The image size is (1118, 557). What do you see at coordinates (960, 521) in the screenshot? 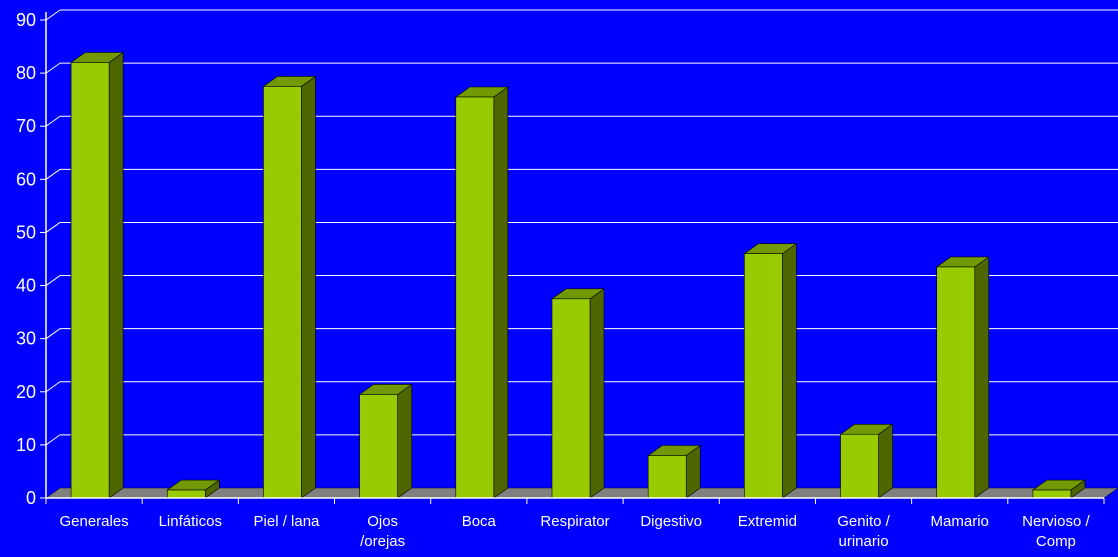
I see `x-tick-label: Mamario` at bounding box center [960, 521].